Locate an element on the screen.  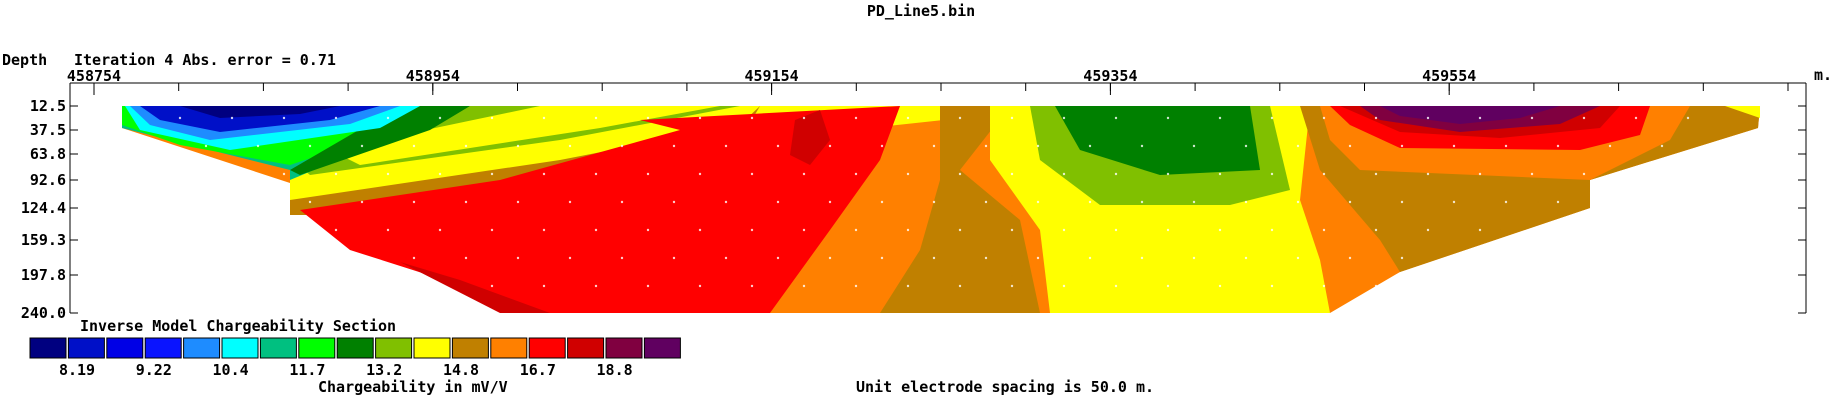
band-purple-right is located at coordinates (1470, 115).